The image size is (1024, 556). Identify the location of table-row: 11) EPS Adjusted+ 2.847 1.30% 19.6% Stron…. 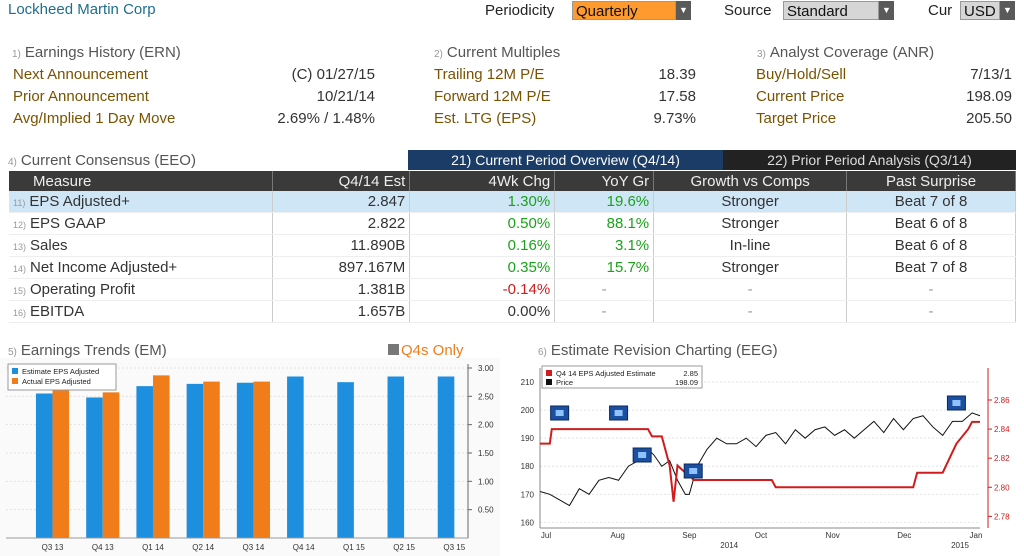
(512, 202).